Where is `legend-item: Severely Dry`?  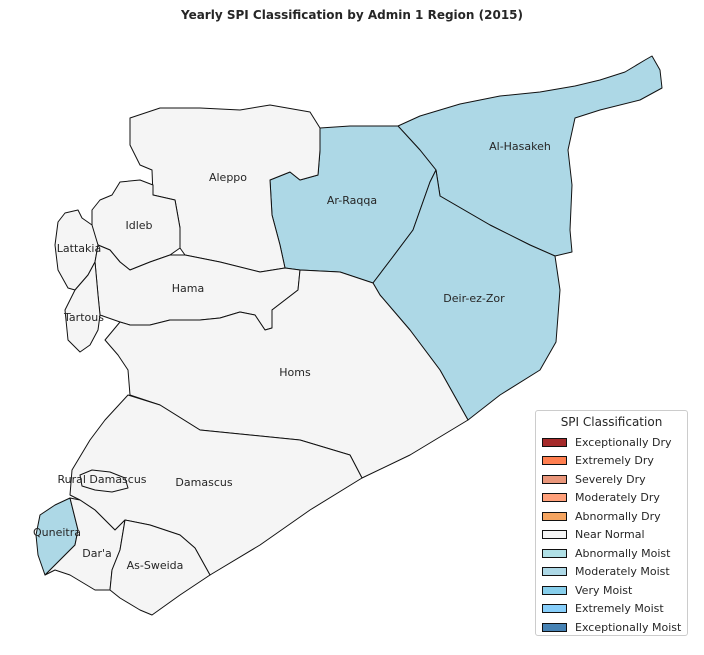 legend-item: Severely Dry is located at coordinates (611, 479).